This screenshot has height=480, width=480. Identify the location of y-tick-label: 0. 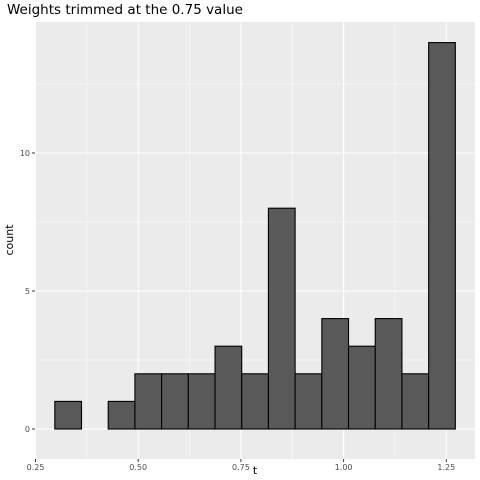
(27, 429).